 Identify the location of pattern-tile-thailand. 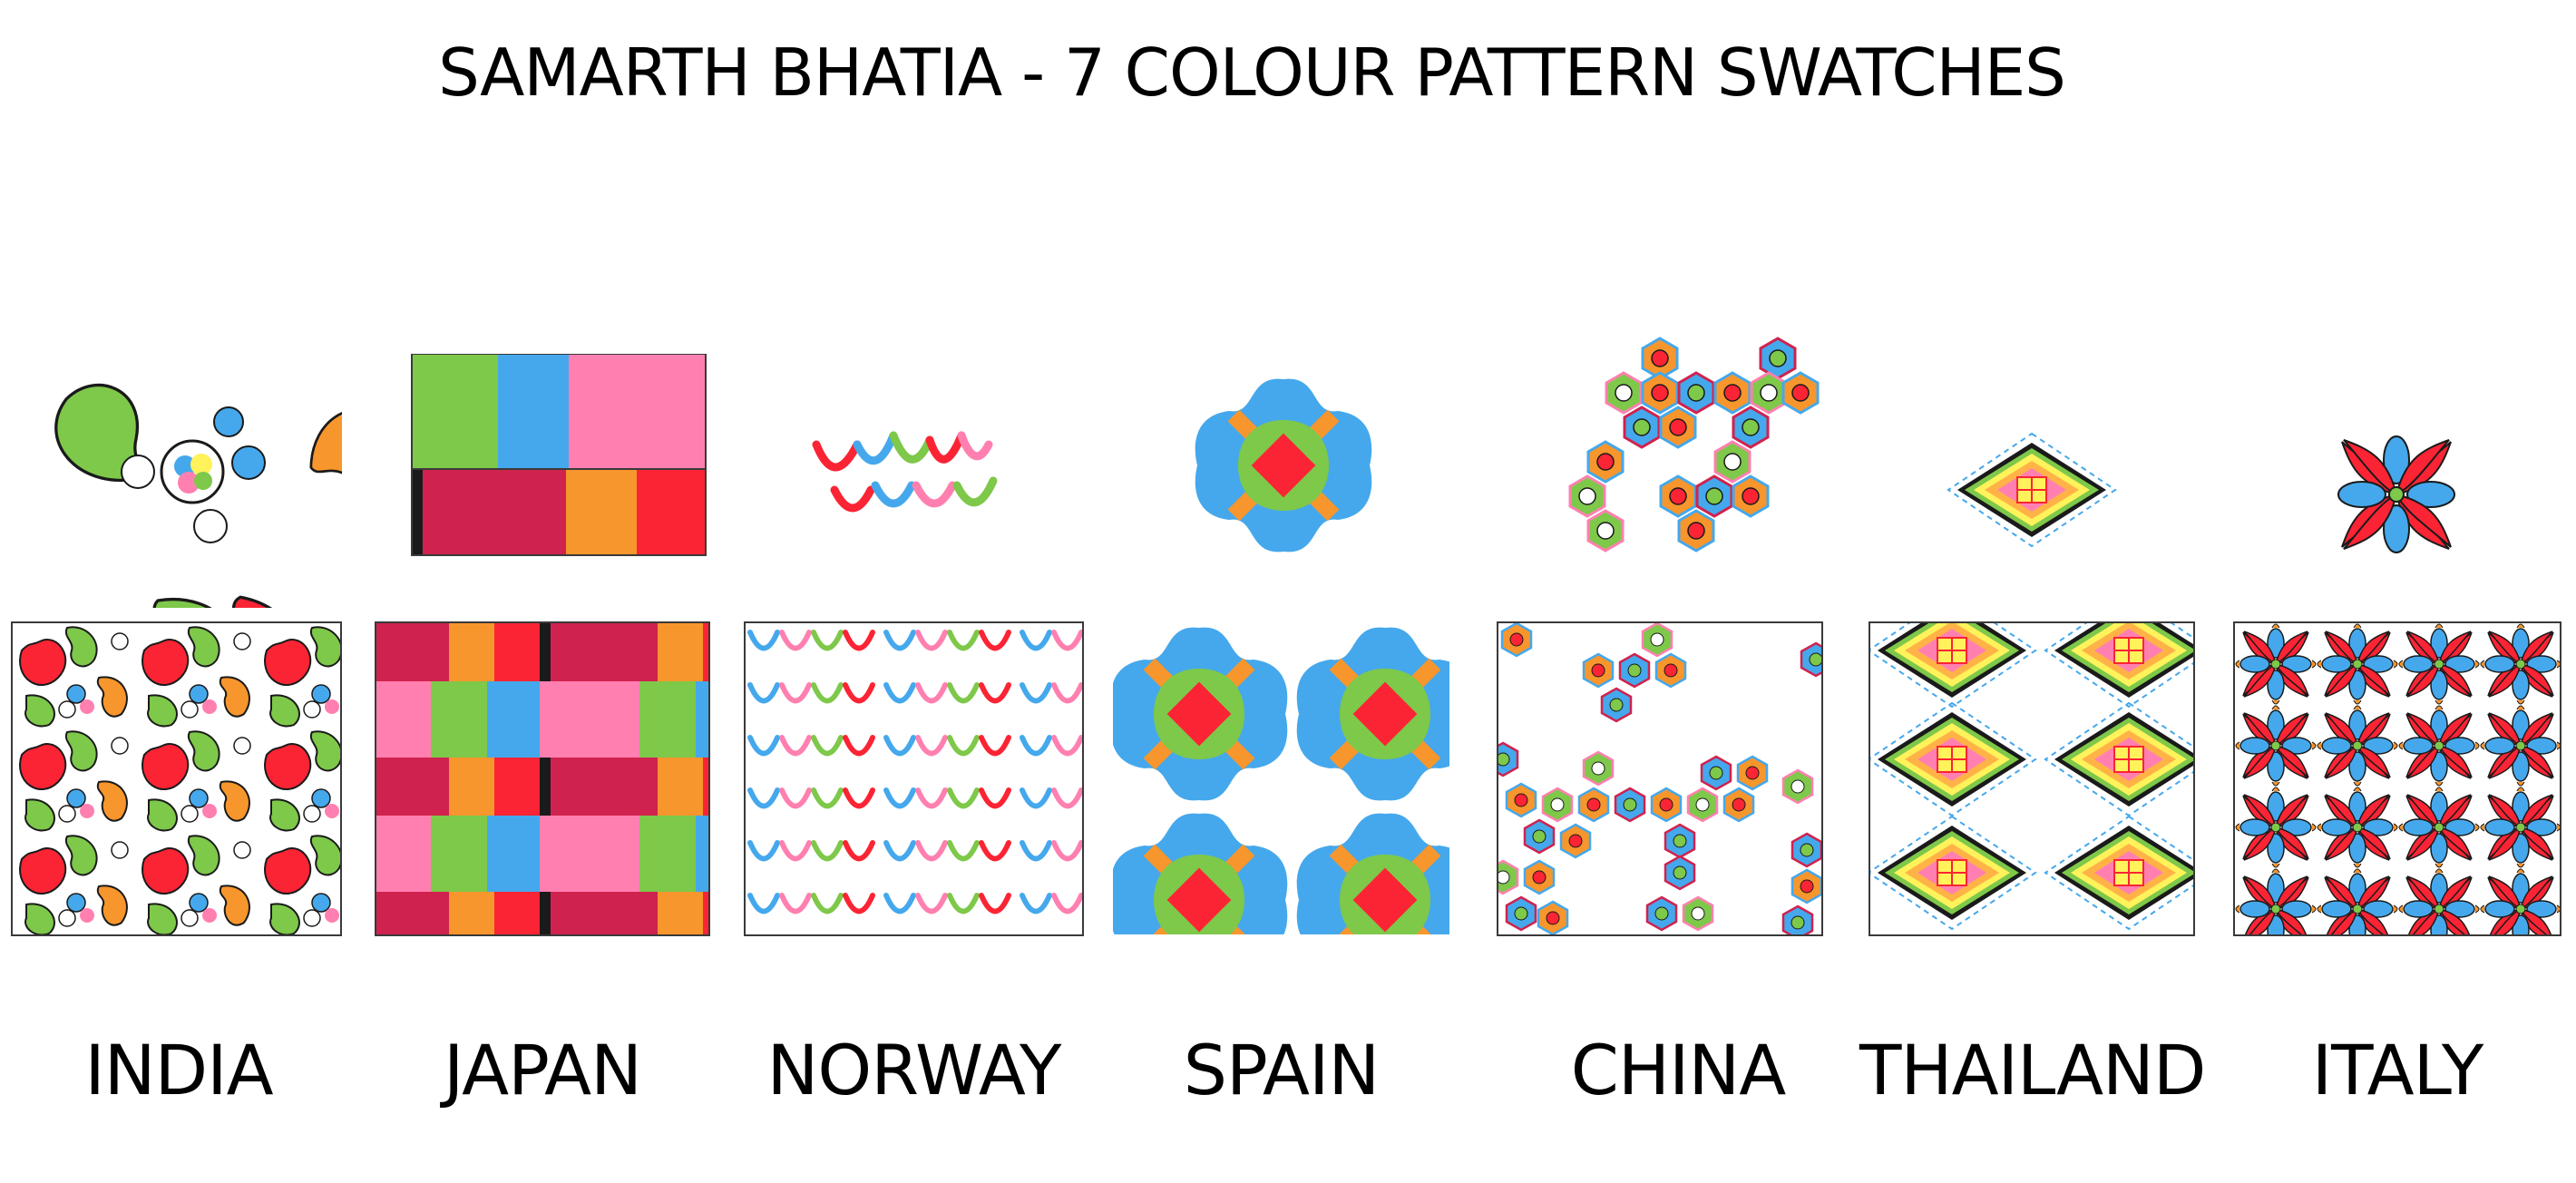
(2032, 778).